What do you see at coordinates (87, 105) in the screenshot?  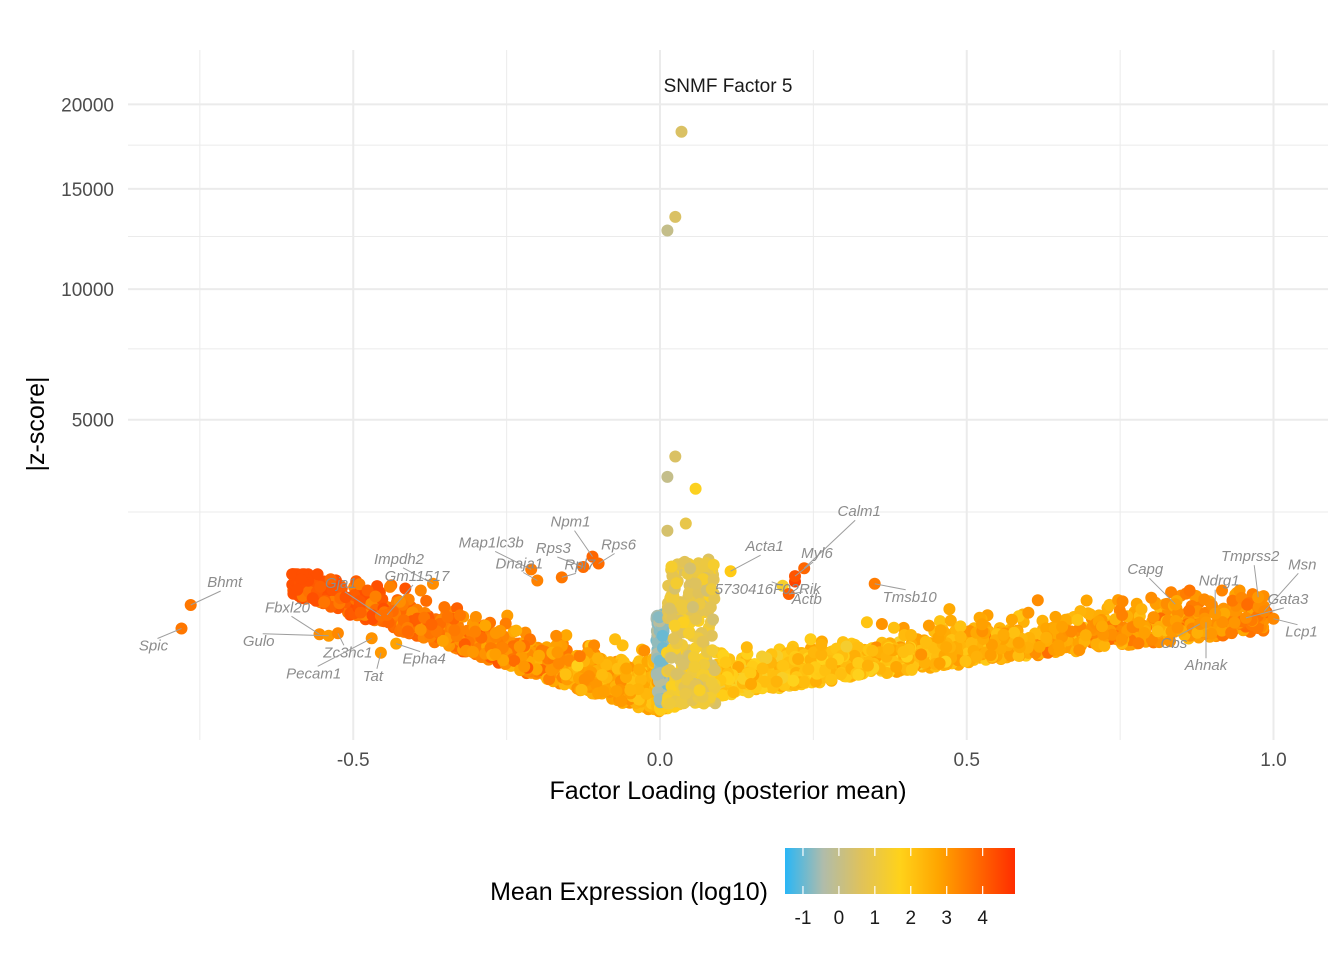 I see `y-tick-label: 20000` at bounding box center [87, 105].